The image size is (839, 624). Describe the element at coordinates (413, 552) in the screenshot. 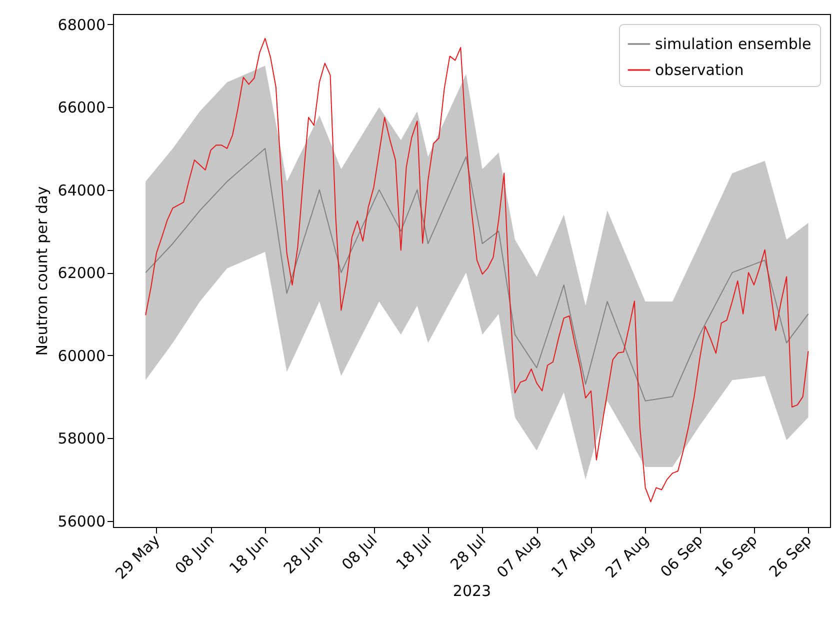

I see `x-tick-label: 18 Jul` at that location.